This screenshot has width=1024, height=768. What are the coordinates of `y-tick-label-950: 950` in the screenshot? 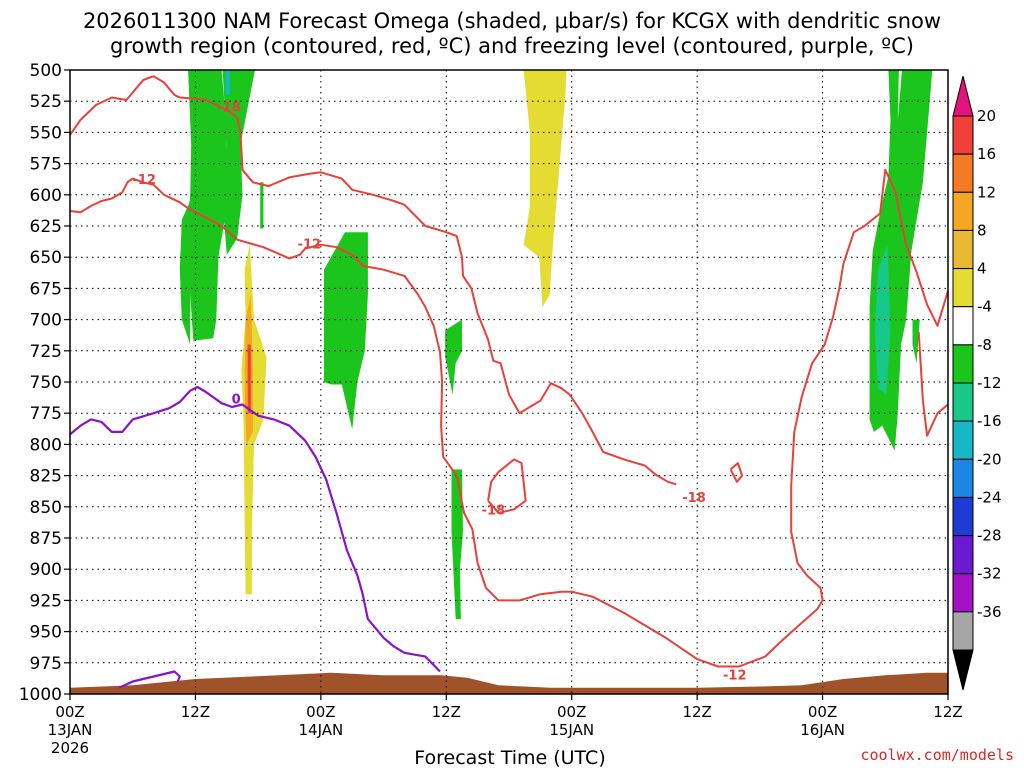 It's located at (46, 633).